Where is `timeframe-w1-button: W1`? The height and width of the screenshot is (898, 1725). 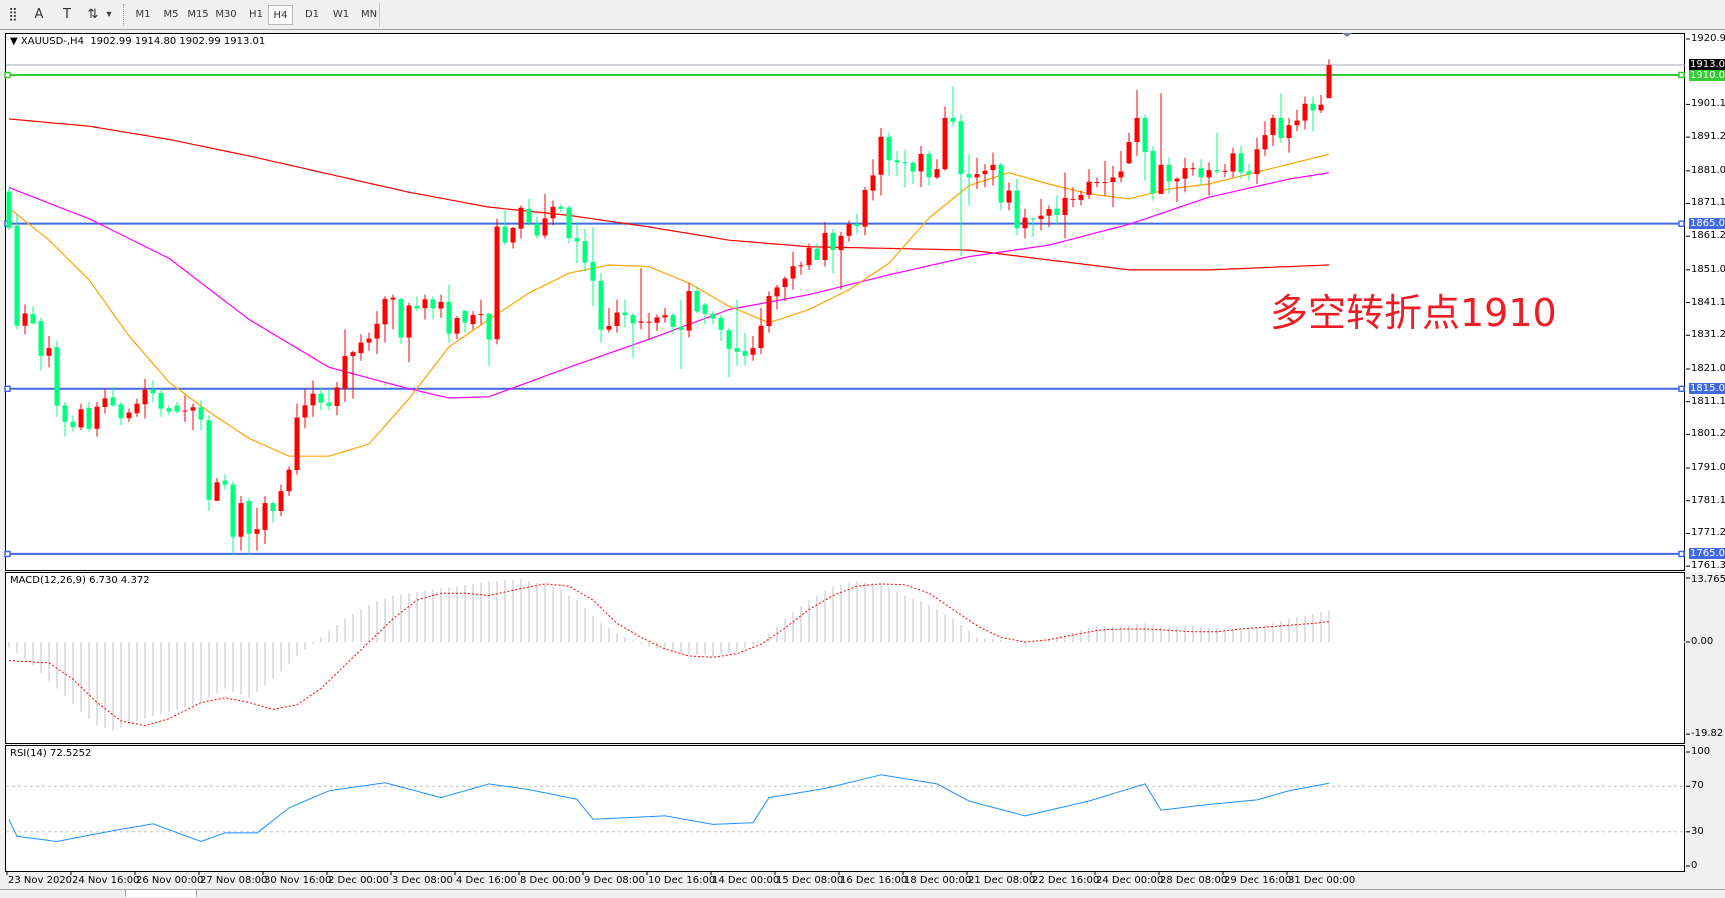 timeframe-w1-button: W1 is located at coordinates (341, 14).